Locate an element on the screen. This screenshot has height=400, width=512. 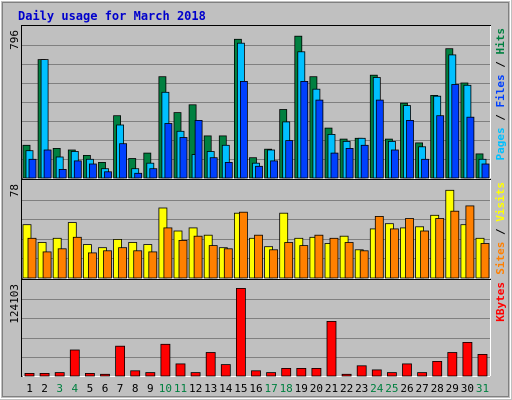
x-tick-label: 8 is located at coordinates (135, 388).